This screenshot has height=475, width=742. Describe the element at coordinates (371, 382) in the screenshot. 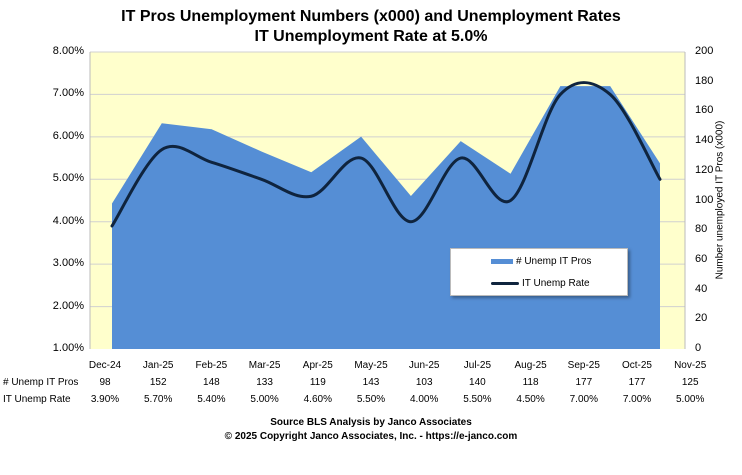

I see `table-cell-unemp: 143` at that location.